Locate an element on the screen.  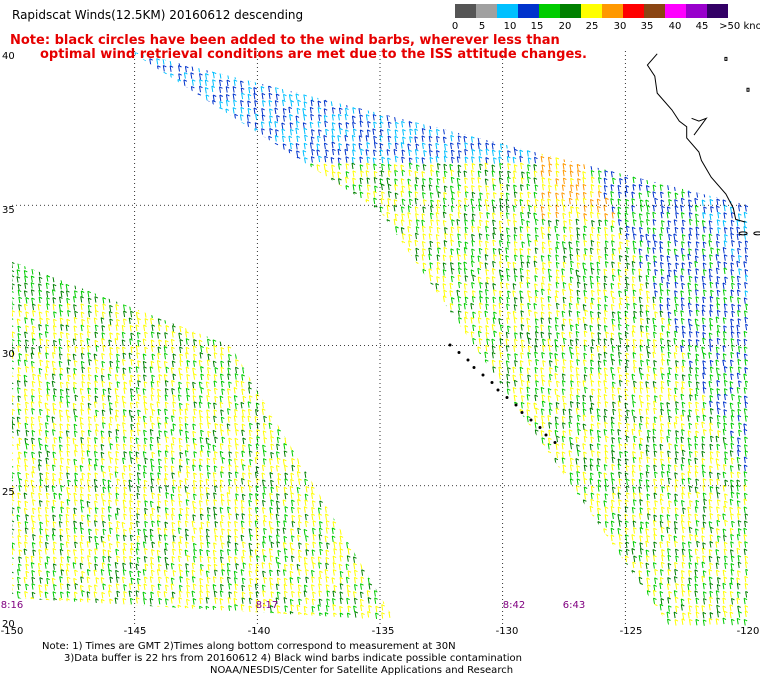
xtick-140: -140 is located at coordinates (259, 631).